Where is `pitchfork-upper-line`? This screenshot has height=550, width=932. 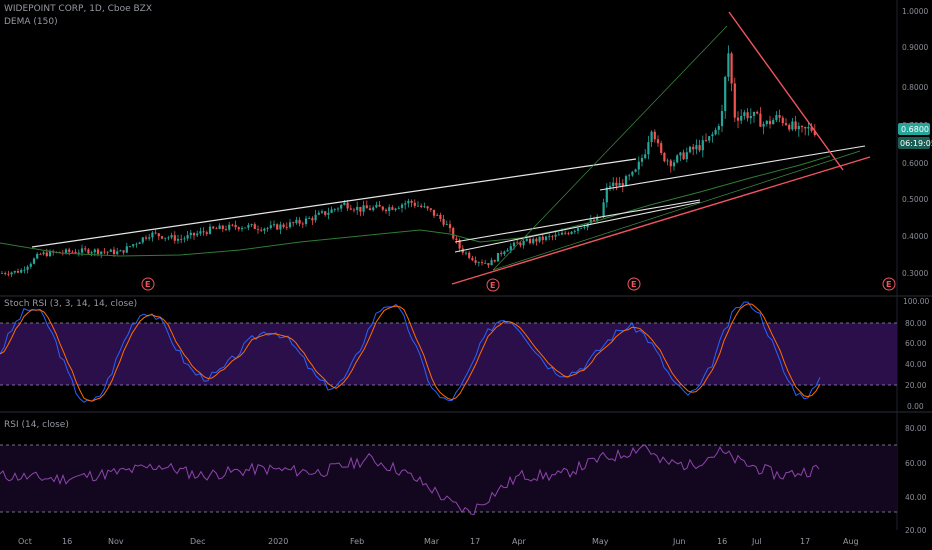
pitchfork-upper-line is located at coordinates (610, 148).